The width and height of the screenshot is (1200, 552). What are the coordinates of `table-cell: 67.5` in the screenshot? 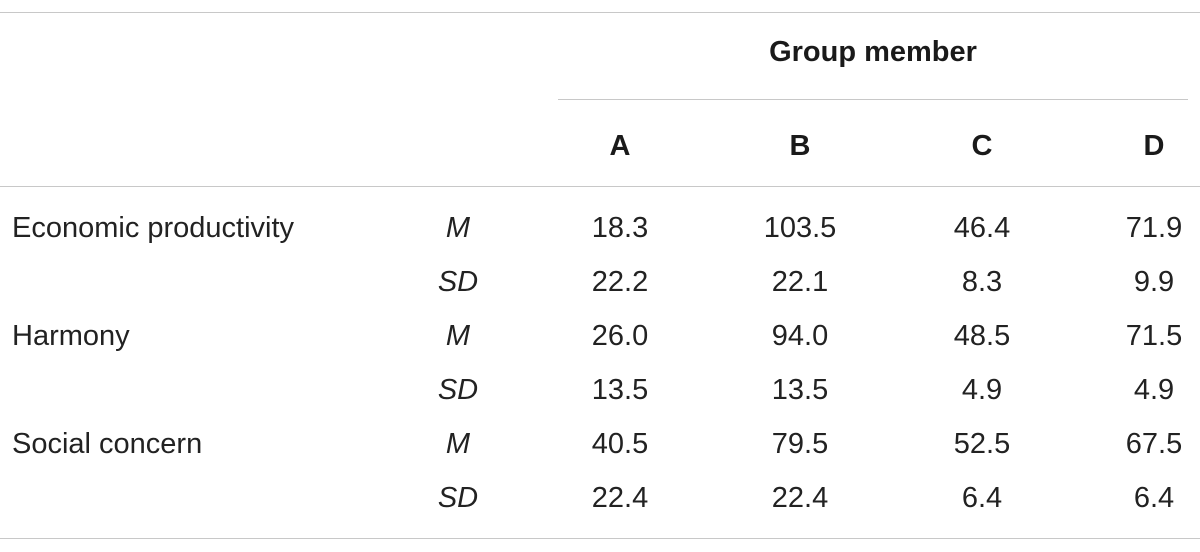 It's located at (1154, 444).